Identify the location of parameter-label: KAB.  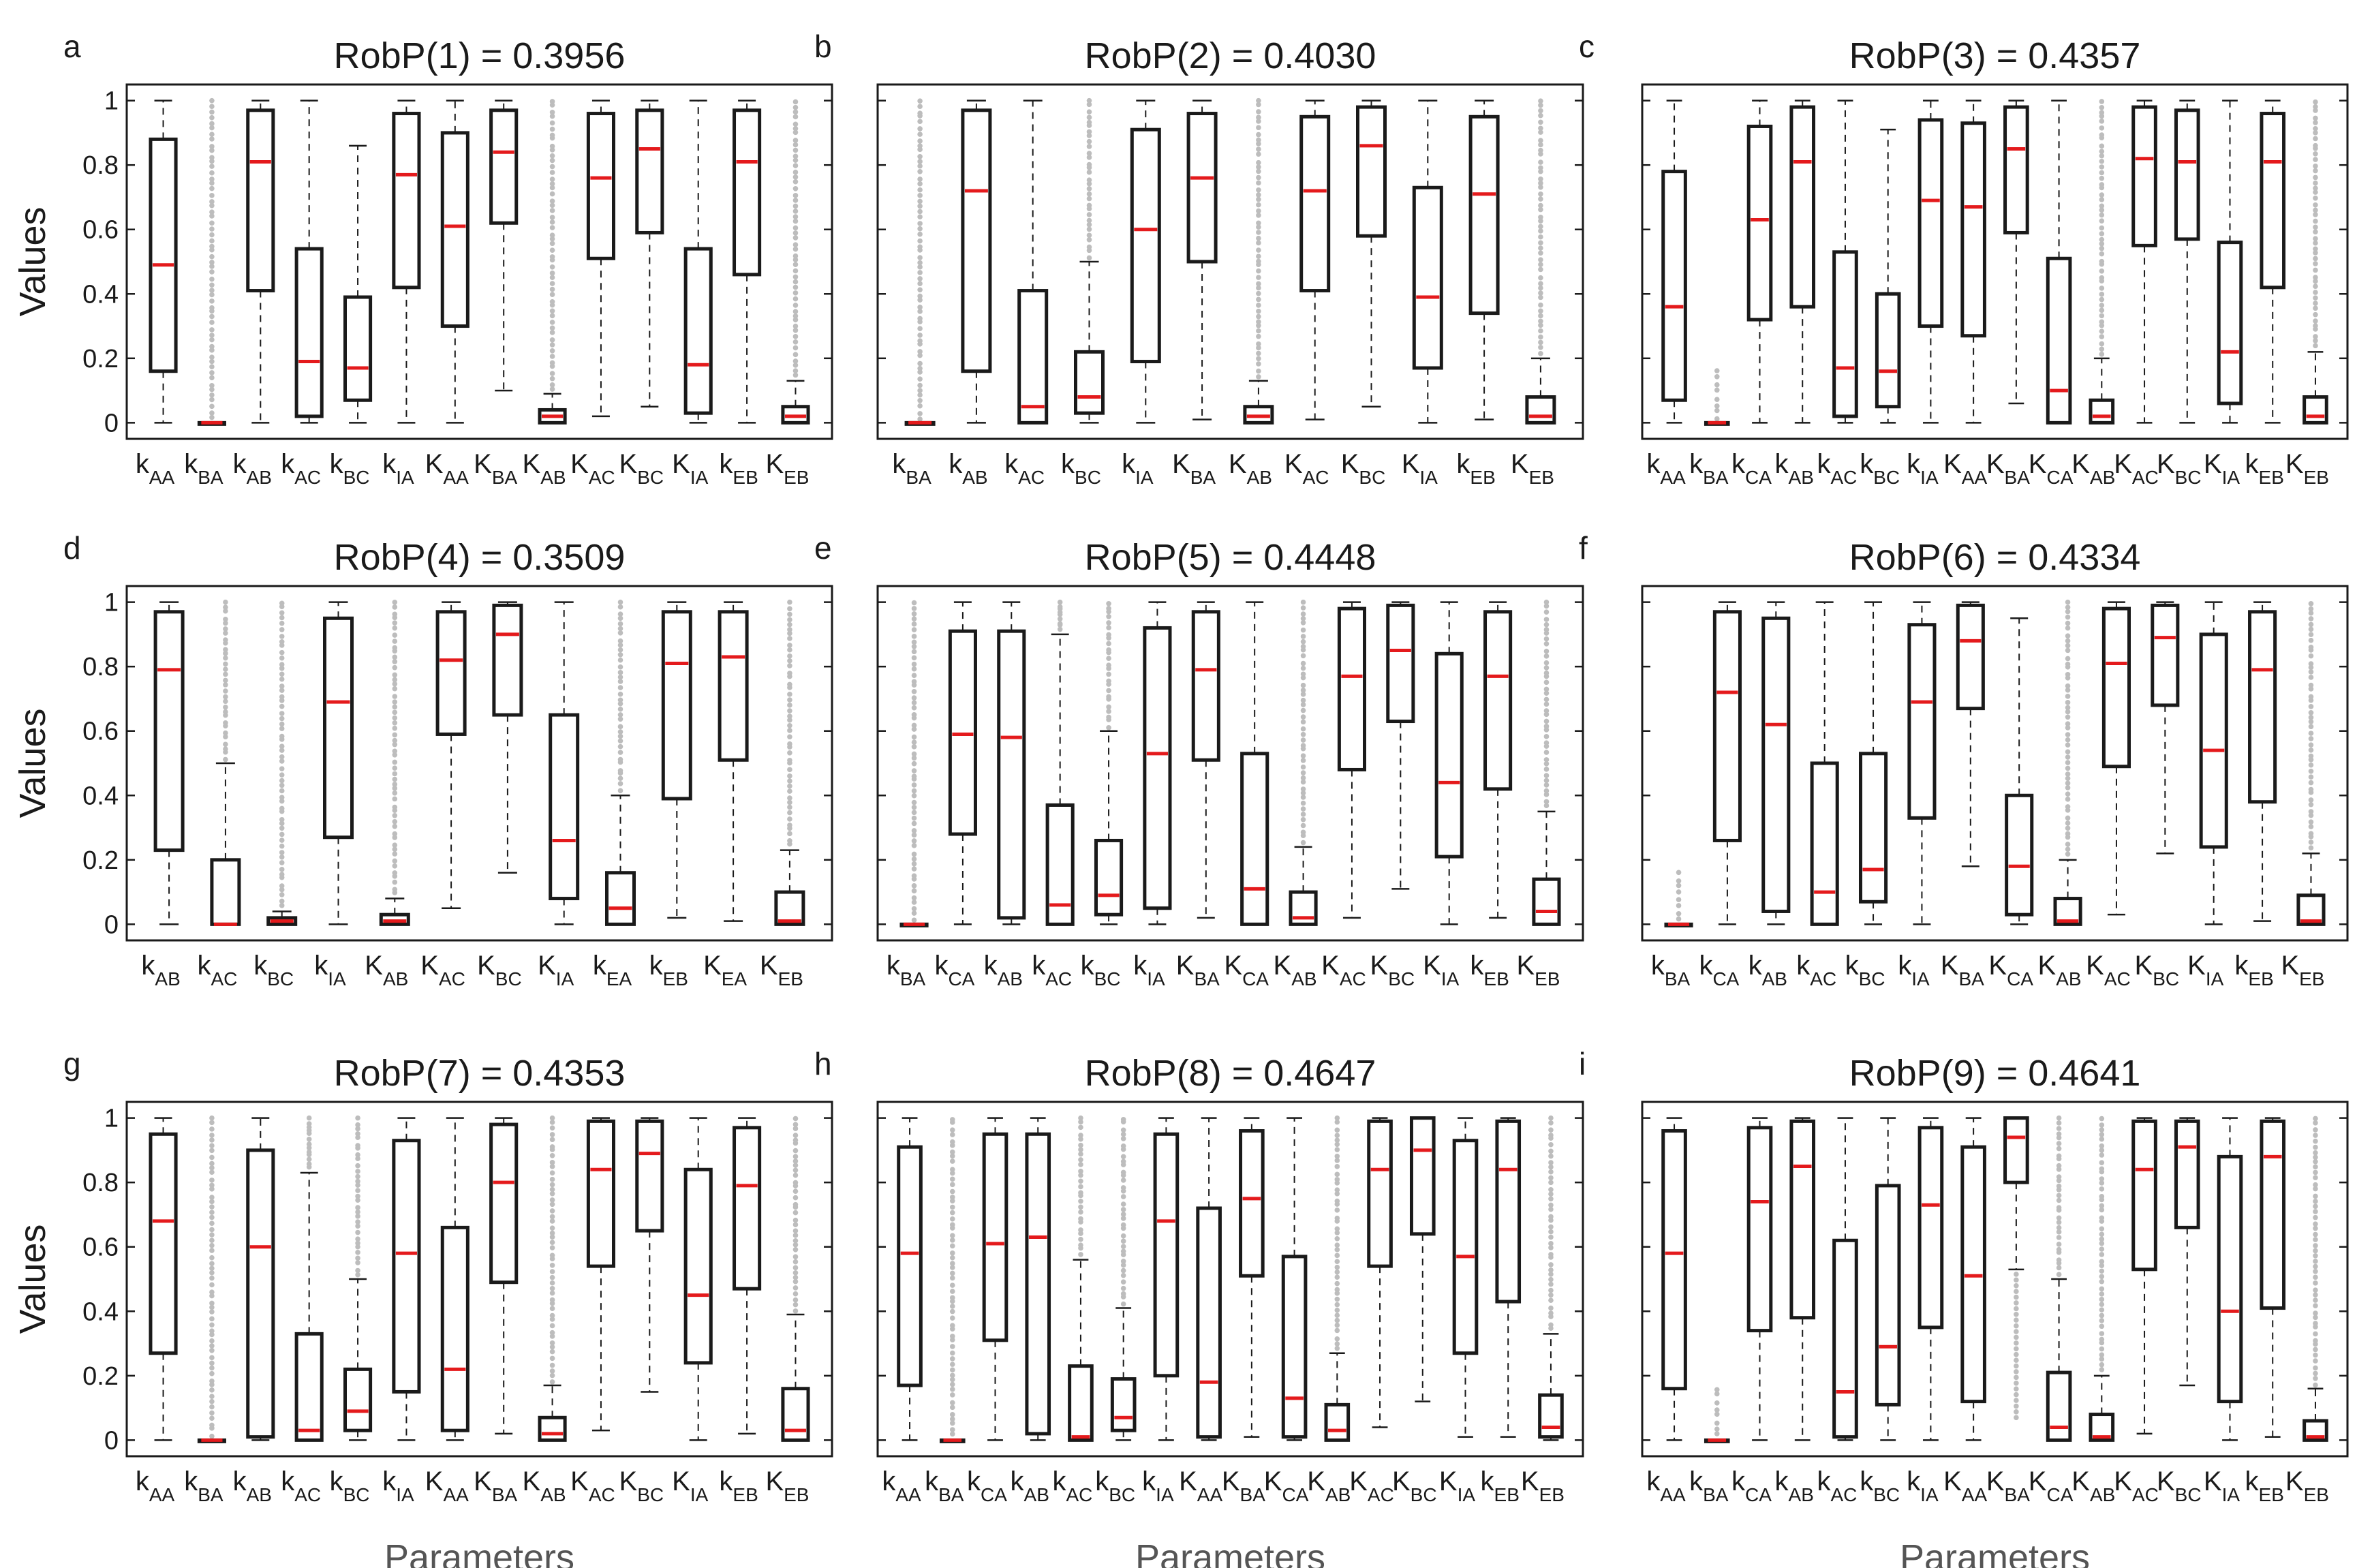
(544, 1485).